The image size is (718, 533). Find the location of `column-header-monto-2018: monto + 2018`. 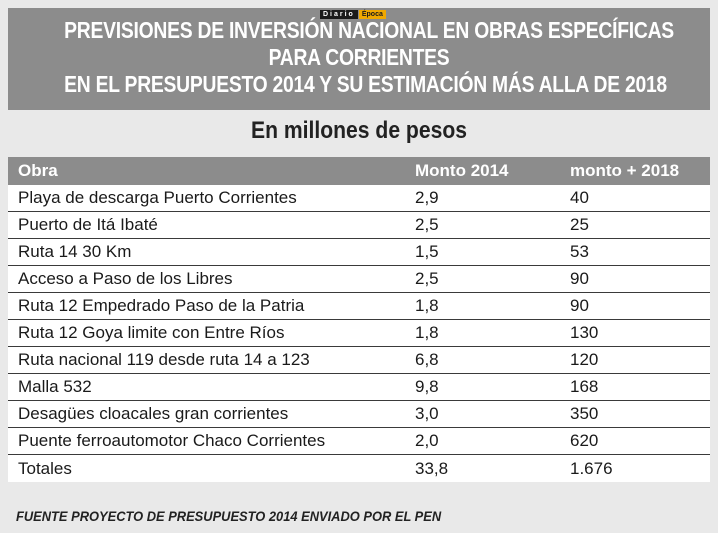

column-header-monto-2018: monto + 2018 is located at coordinates (635, 171).